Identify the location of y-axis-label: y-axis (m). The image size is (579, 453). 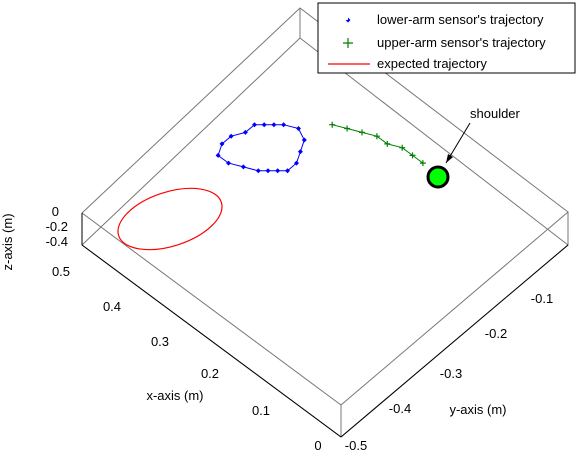
(477, 409).